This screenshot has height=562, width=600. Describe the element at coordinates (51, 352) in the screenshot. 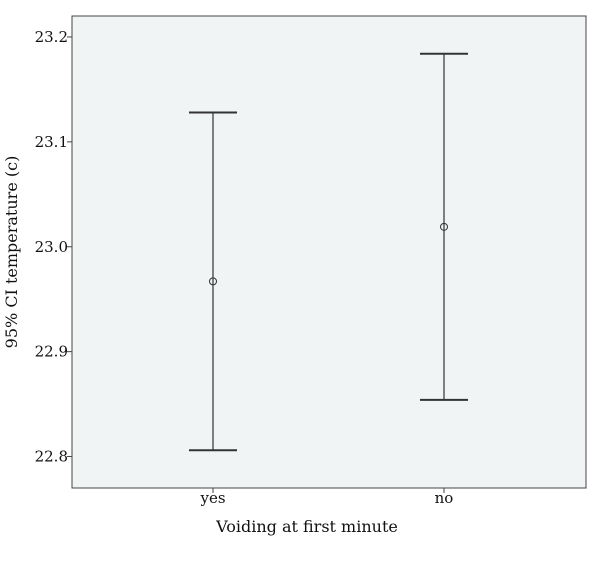

I see `y-tick-label: 22.9` at that location.